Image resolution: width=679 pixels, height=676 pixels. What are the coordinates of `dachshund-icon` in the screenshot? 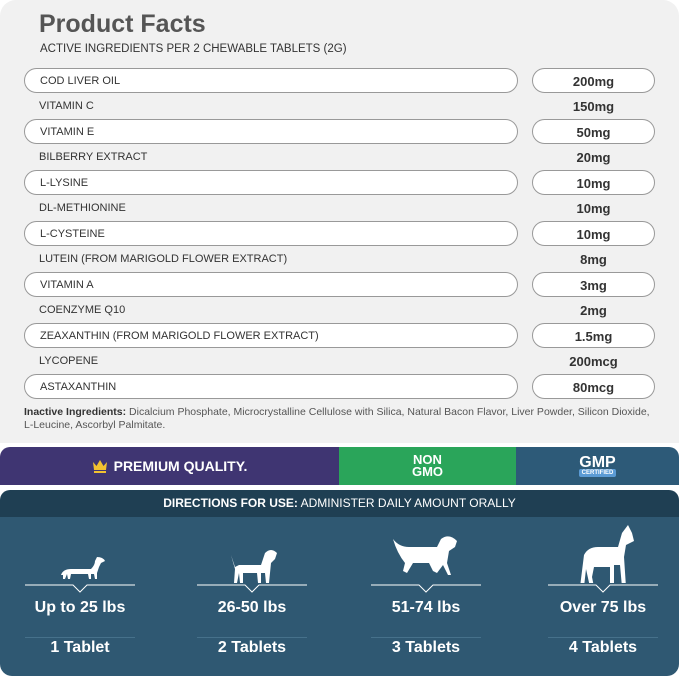 It's located at (83, 568).